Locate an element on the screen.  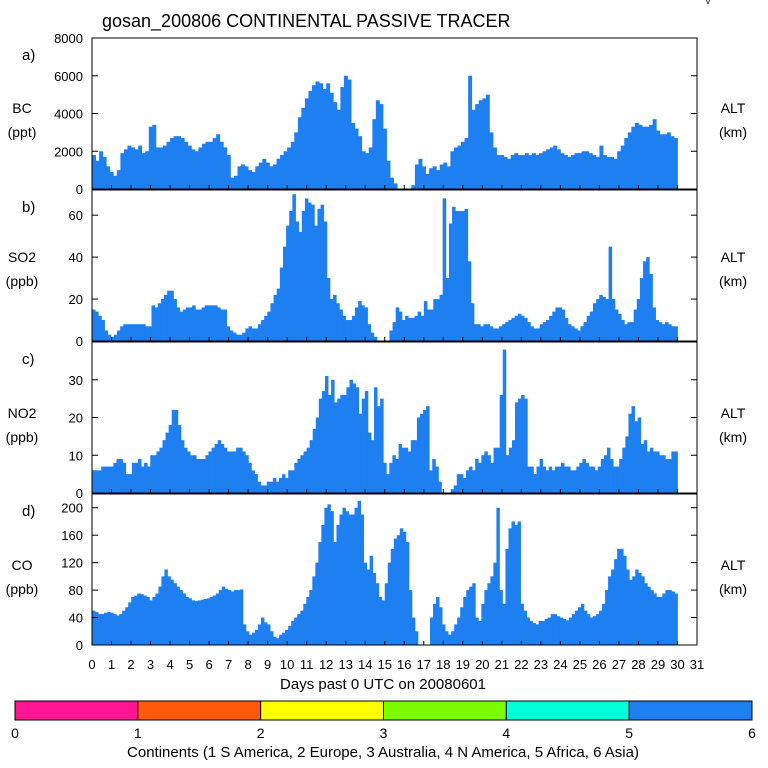
y-tick-label: 20 is located at coordinates (76, 299).